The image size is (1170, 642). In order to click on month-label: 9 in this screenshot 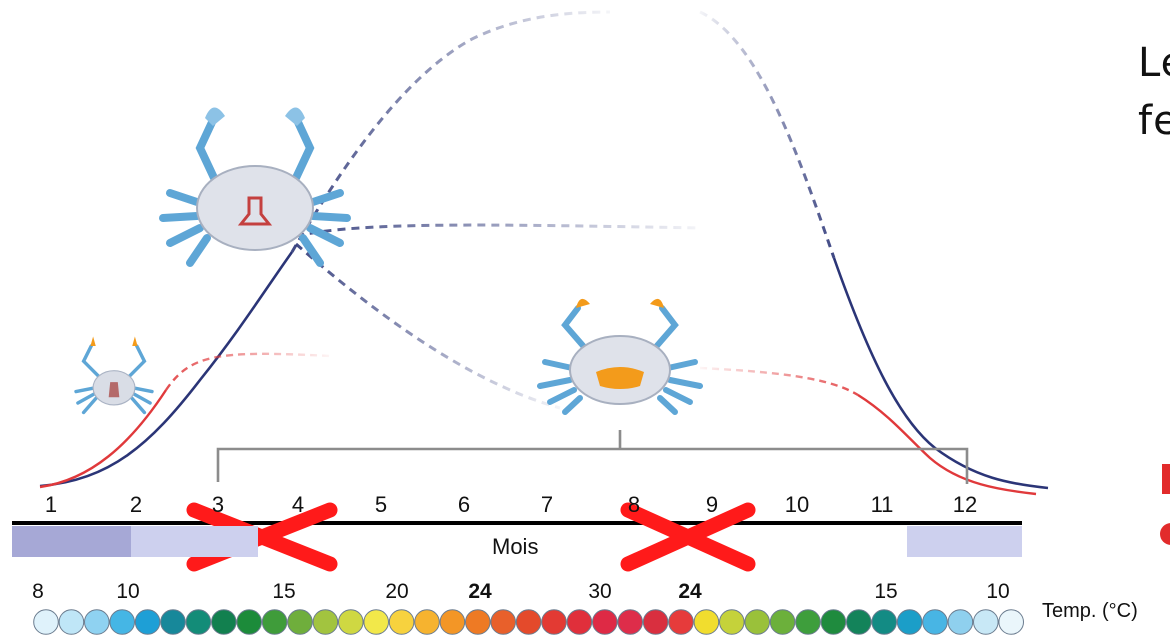, I will do `click(712, 504)`.